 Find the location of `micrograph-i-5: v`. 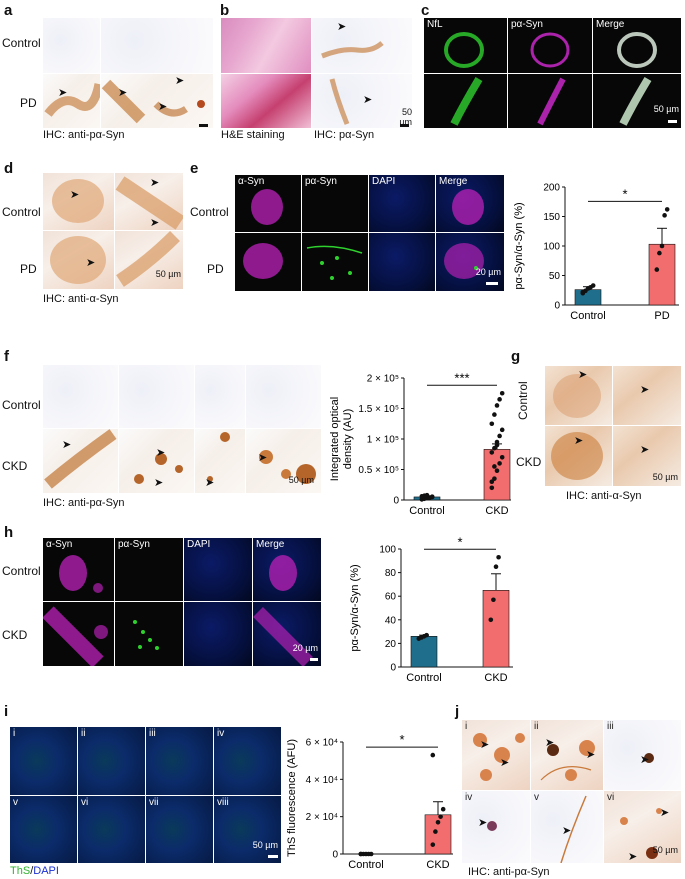

micrograph-i-5: v is located at coordinates (43, 829).